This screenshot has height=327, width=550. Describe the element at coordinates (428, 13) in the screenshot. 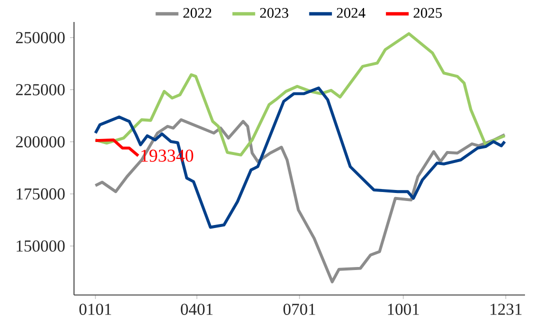

I see `legend-label: 2025` at that location.